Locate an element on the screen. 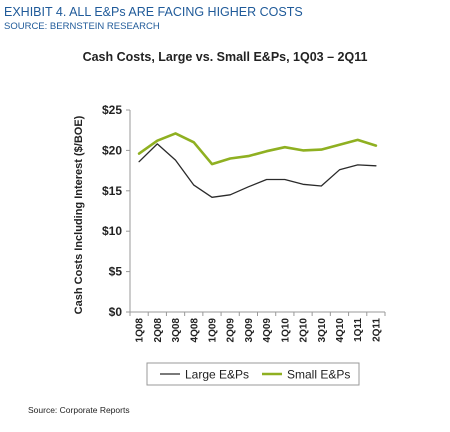 This screenshot has height=432, width=450. exhibit-source: SOURCE: BERNSTEIN RESEARCH is located at coordinates (82, 26).